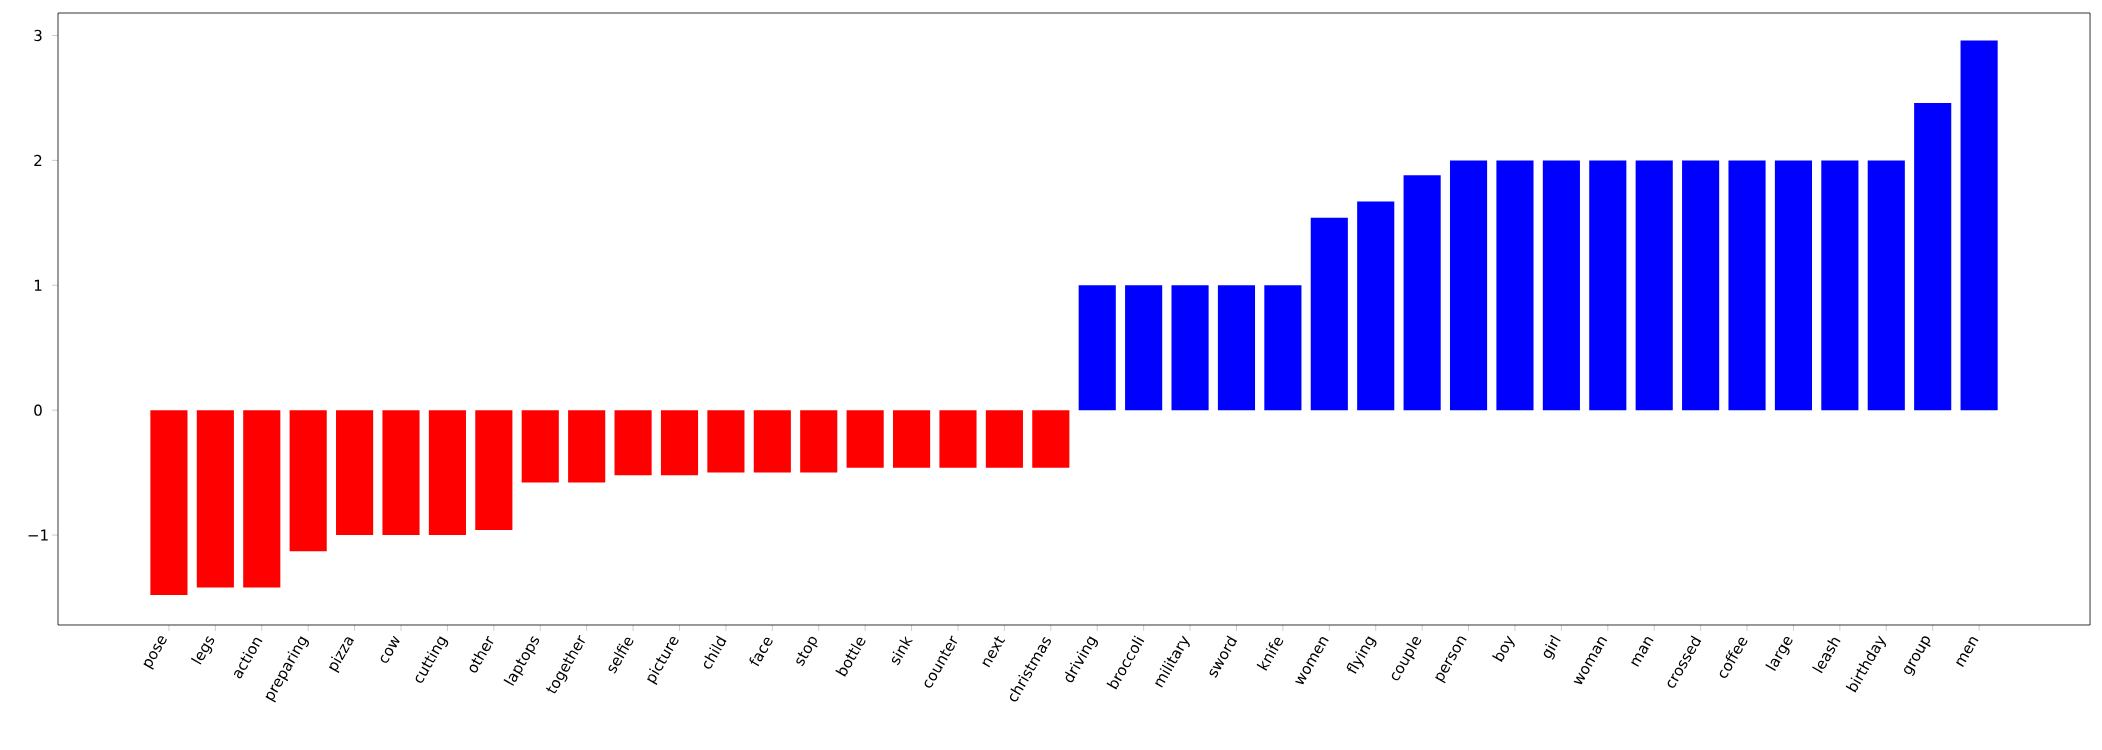  I want to click on y-tick-label: 1, so click(38, 285).